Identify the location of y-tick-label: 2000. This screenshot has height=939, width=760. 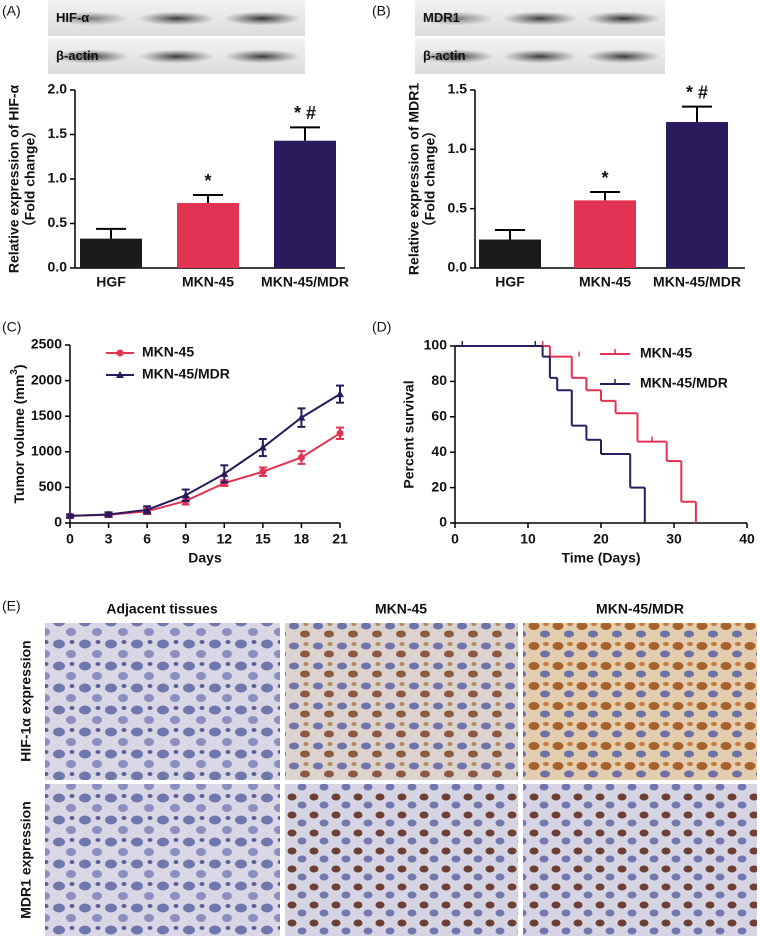
(46, 379).